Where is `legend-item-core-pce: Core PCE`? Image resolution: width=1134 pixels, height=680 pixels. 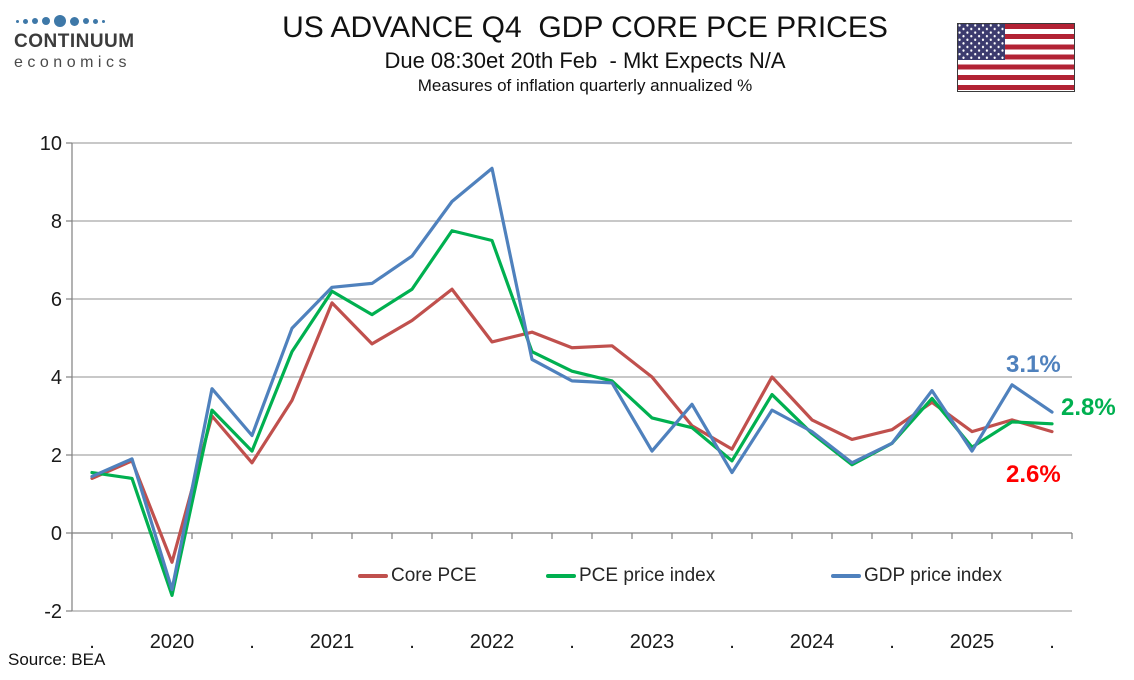
legend-item-core-pce: Core PCE is located at coordinates (417, 576).